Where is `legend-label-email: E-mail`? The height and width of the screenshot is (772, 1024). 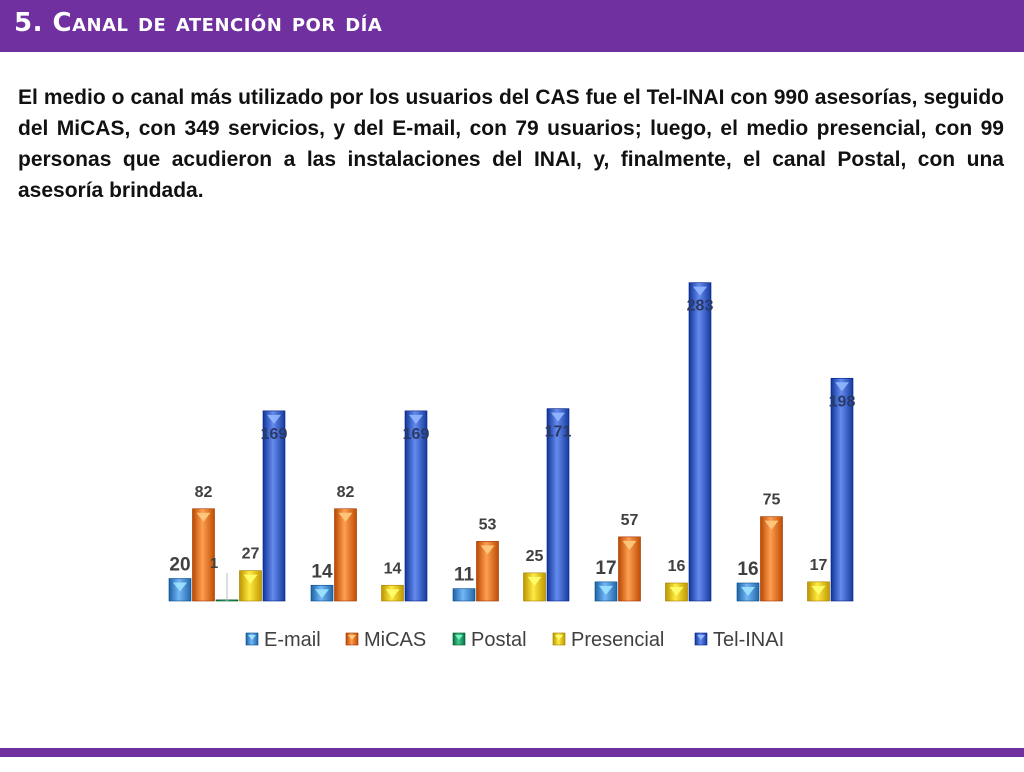 legend-label-email: E-mail is located at coordinates (292, 640).